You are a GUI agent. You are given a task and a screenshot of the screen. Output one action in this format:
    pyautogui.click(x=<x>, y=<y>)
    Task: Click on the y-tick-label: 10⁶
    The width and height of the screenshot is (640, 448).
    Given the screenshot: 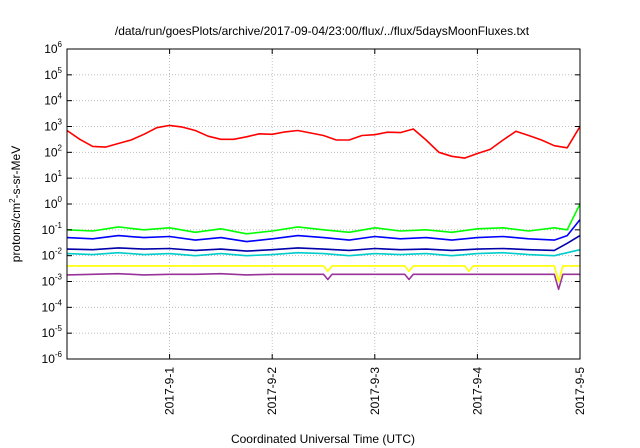 What is the action you would take?
    pyautogui.click(x=53, y=48)
    